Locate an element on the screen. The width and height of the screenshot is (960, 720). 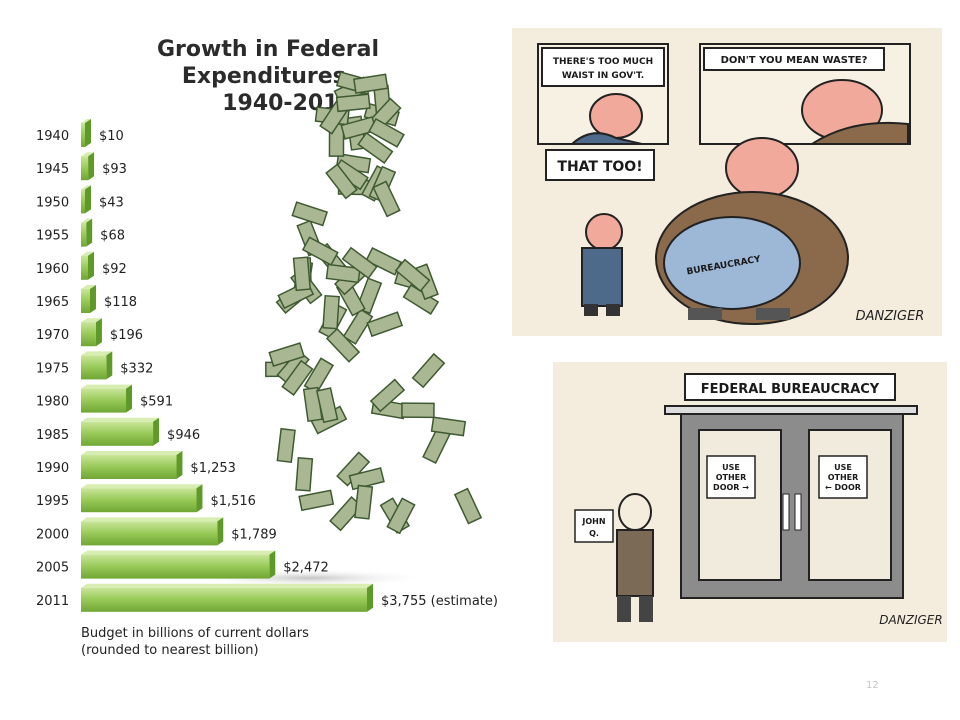
falling-money-illustration is located at coordinates (374, 303).